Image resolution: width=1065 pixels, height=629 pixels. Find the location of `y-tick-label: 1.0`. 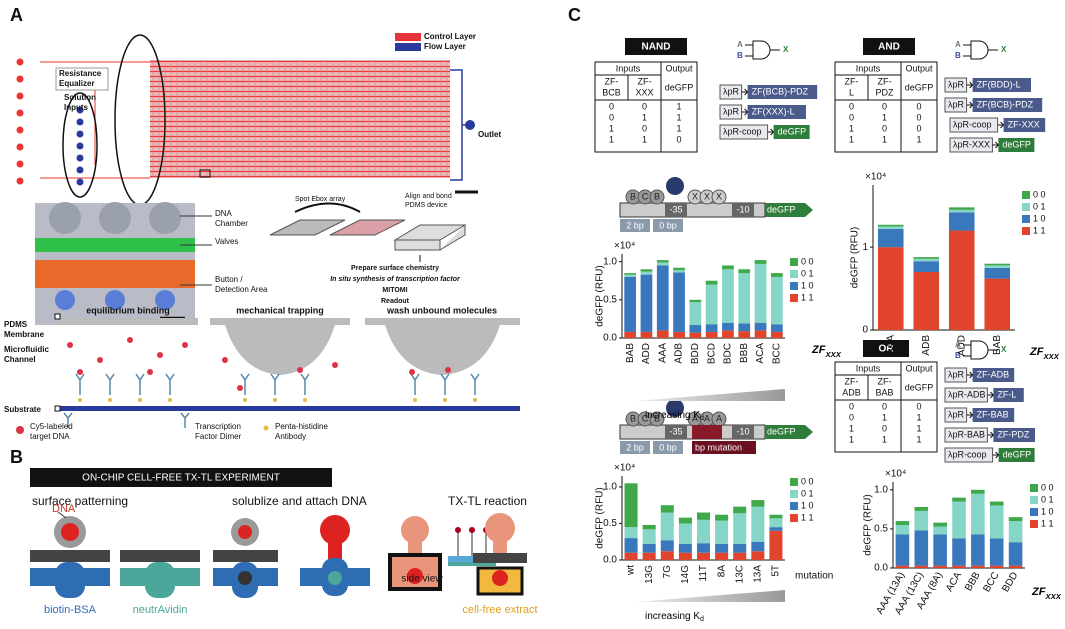

y-tick-label: 1.0 is located at coordinates (610, 261).